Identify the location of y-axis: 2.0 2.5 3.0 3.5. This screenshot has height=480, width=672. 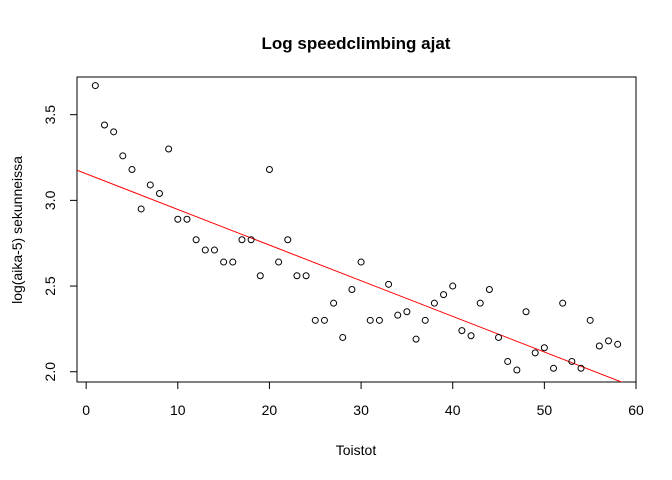
(60, 243).